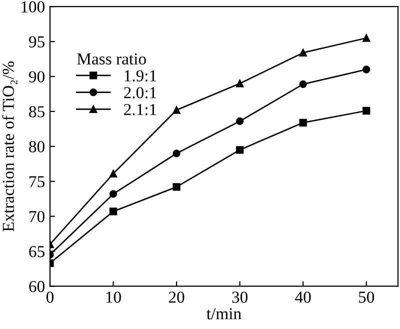 Image resolution: width=400 pixels, height=329 pixels. Describe the element at coordinates (33, 7) in the screenshot. I see `y-tick-label: 100` at that location.